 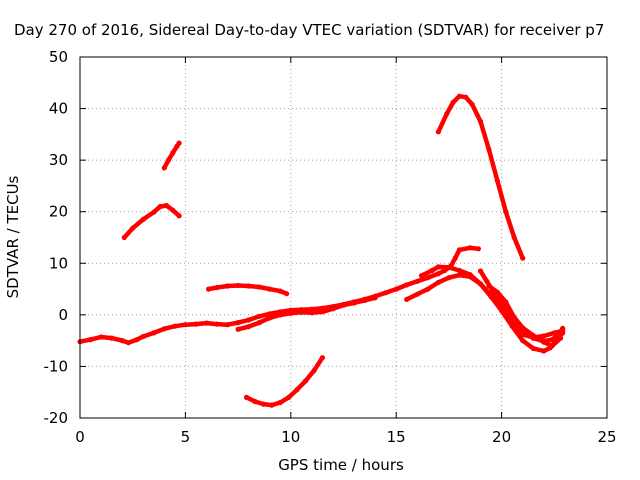 I want to click on y-tick-label: 50, so click(x=58, y=57).